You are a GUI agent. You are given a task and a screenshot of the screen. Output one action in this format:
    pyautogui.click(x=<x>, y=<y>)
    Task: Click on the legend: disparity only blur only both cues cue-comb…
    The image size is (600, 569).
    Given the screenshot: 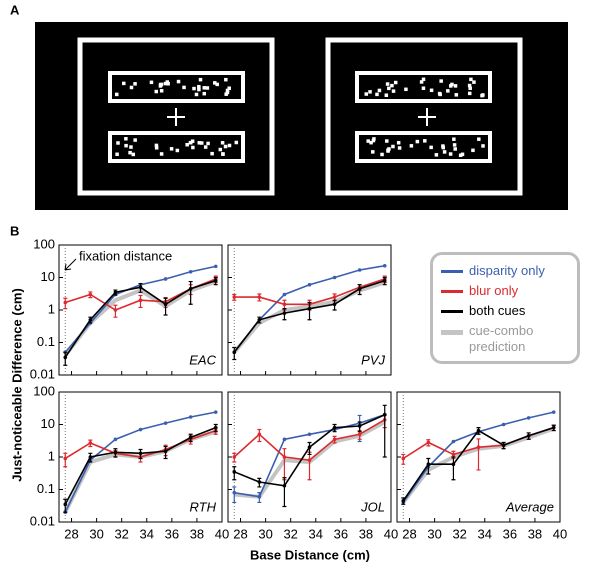 What is the action you would take?
    pyautogui.click(x=505, y=308)
    